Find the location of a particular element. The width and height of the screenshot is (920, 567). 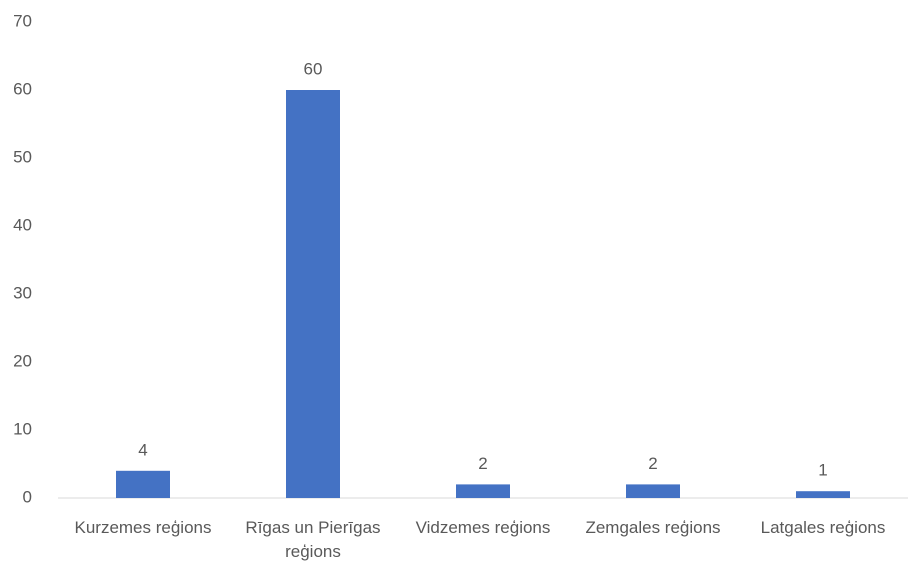

y-tick-label: 40 is located at coordinates (22, 224).